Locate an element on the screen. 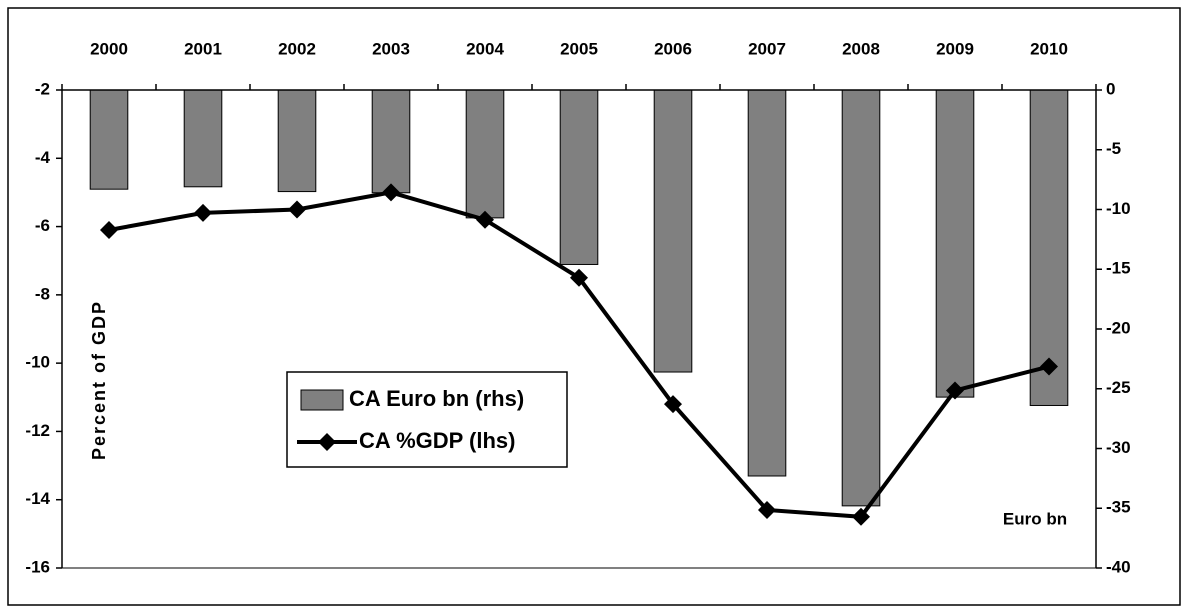  y-tick-label: -2 is located at coordinates (42, 88).